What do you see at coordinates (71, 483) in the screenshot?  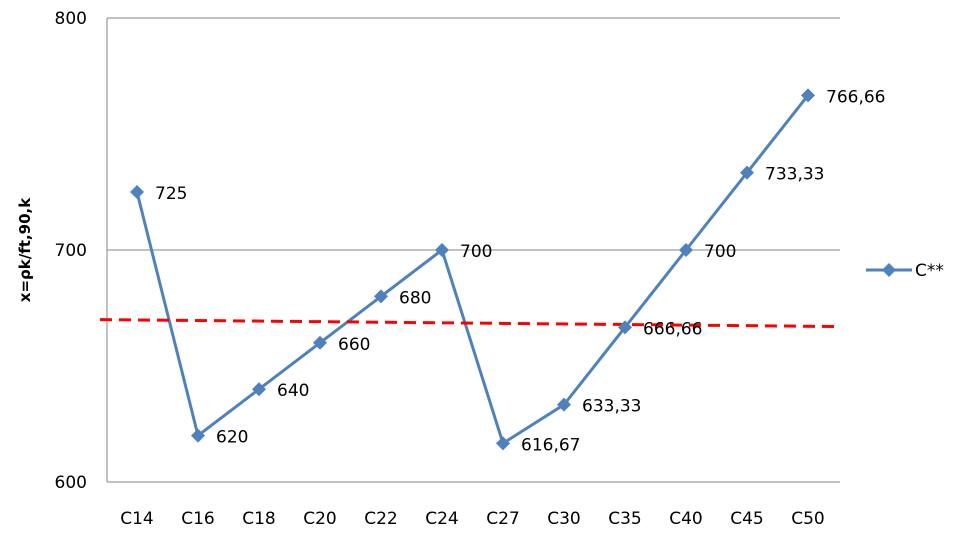 I see `y-tick-label: 600` at bounding box center [71, 483].